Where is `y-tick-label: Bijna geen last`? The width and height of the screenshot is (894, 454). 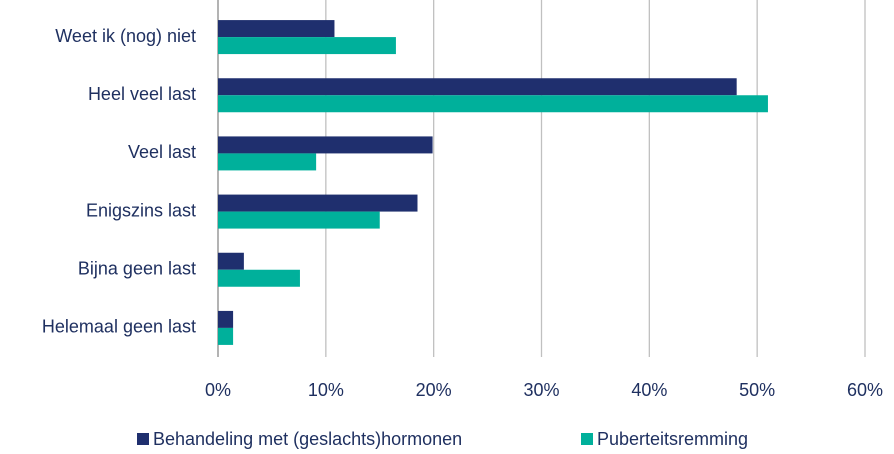
y-tick-label: Bijna geen last is located at coordinates (137, 269).